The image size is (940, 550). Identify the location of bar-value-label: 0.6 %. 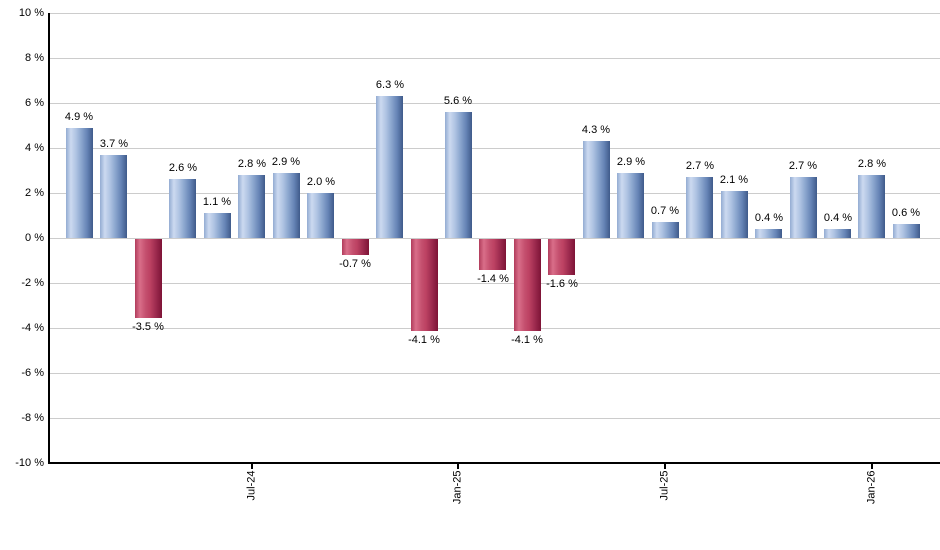
(906, 213).